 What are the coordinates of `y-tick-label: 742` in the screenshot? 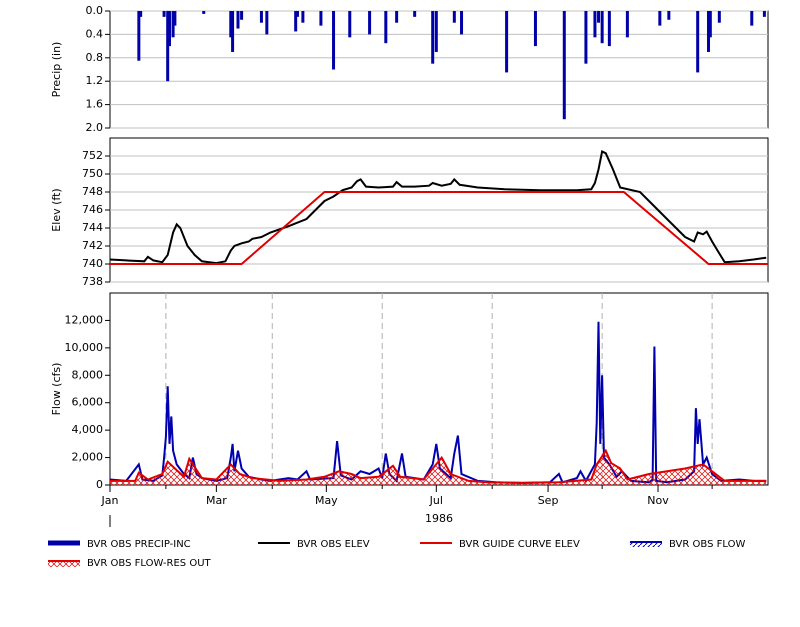 It's located at (92, 245).